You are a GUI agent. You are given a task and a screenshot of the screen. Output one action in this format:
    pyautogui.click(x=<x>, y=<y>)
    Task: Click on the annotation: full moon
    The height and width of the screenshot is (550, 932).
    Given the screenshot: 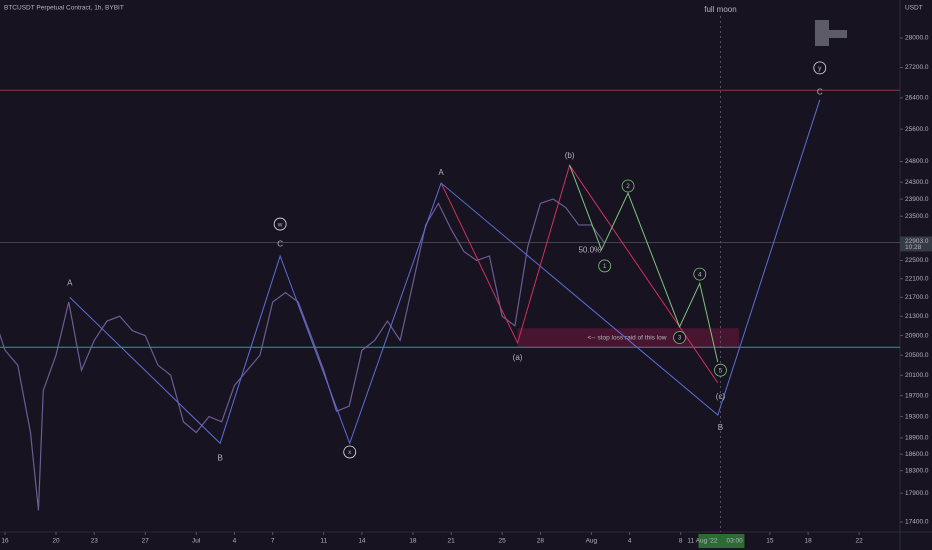 What is the action you would take?
    pyautogui.click(x=720, y=9)
    